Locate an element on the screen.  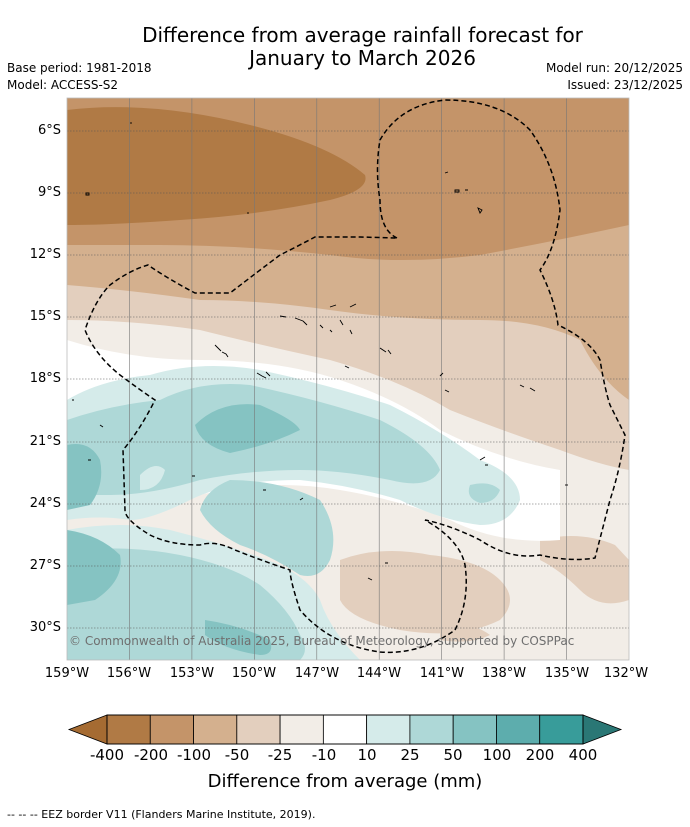
colorbar-label: 50 is located at coordinates (453, 755).